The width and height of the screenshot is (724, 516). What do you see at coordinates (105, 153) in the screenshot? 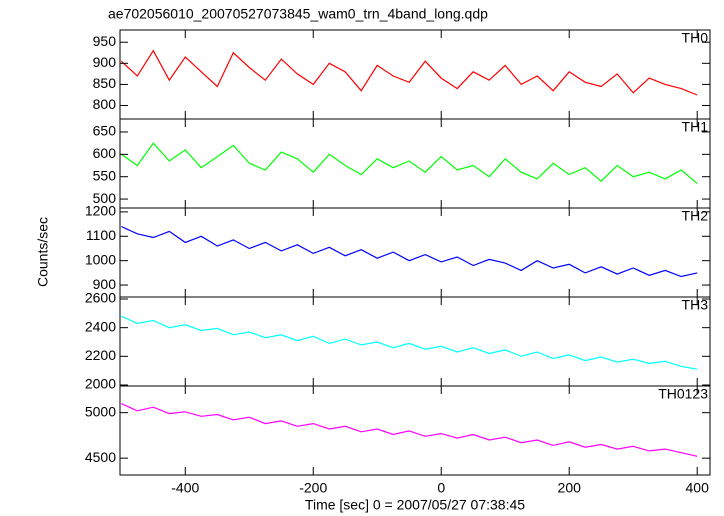
I see `y-tick-label: 600` at bounding box center [105, 153].